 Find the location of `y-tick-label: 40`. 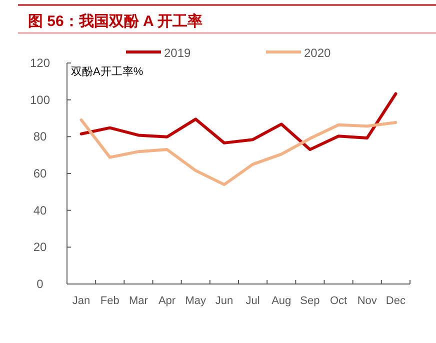

y-tick-label: 40 is located at coordinates (40, 210).